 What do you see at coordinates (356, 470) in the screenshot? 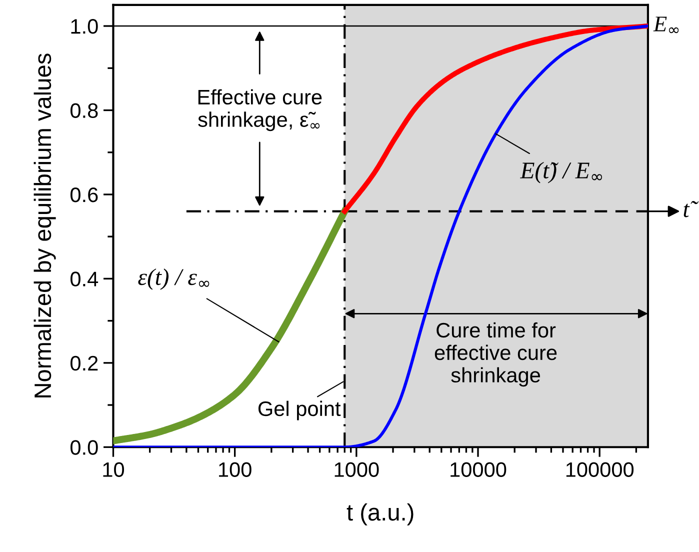
I see `x-tick-label: 1000` at bounding box center [356, 470].